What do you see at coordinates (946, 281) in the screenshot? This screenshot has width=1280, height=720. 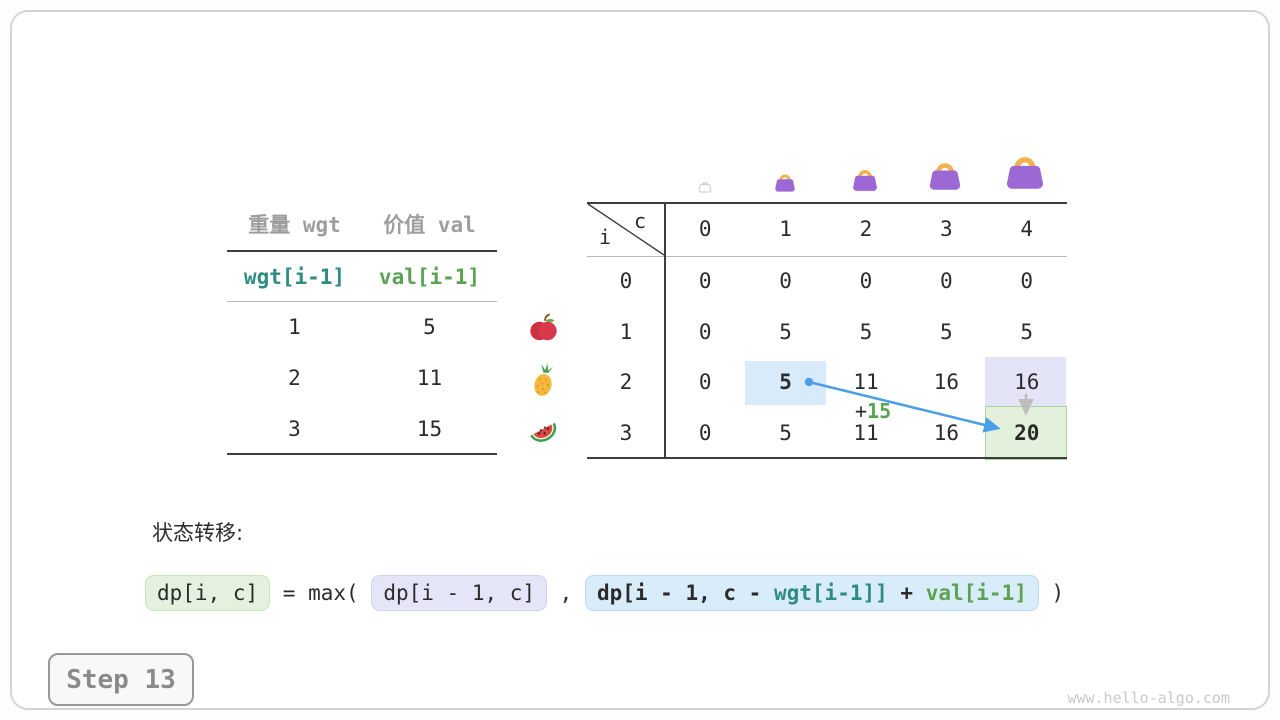 I see `dp-cell-0-3: 0` at bounding box center [946, 281].